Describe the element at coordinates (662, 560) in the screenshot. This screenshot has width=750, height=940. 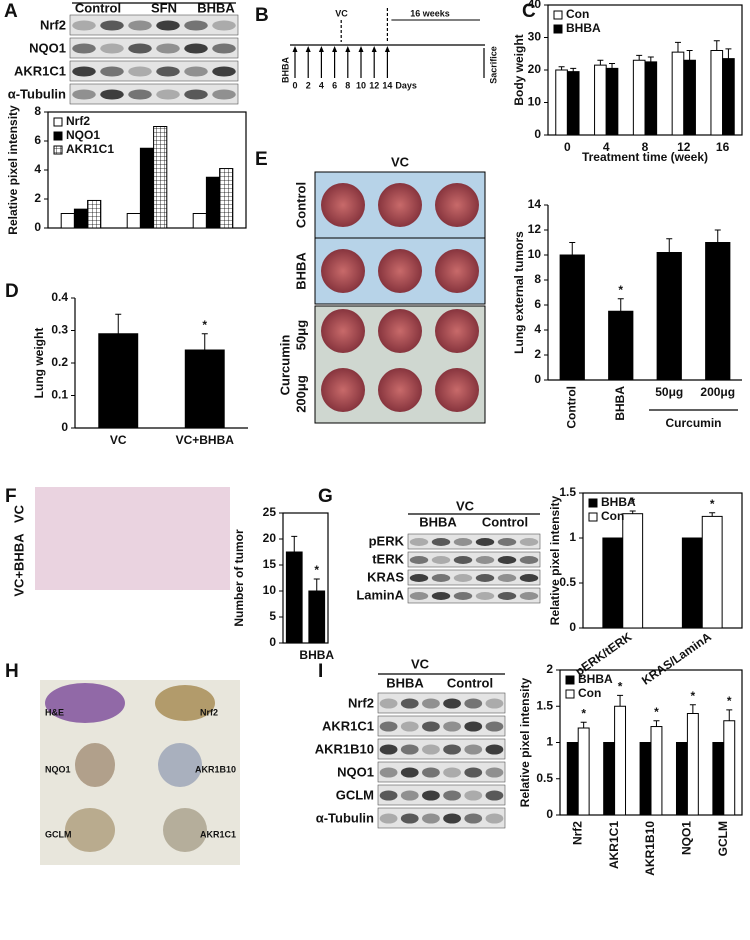
I see `plot-frame` at that location.